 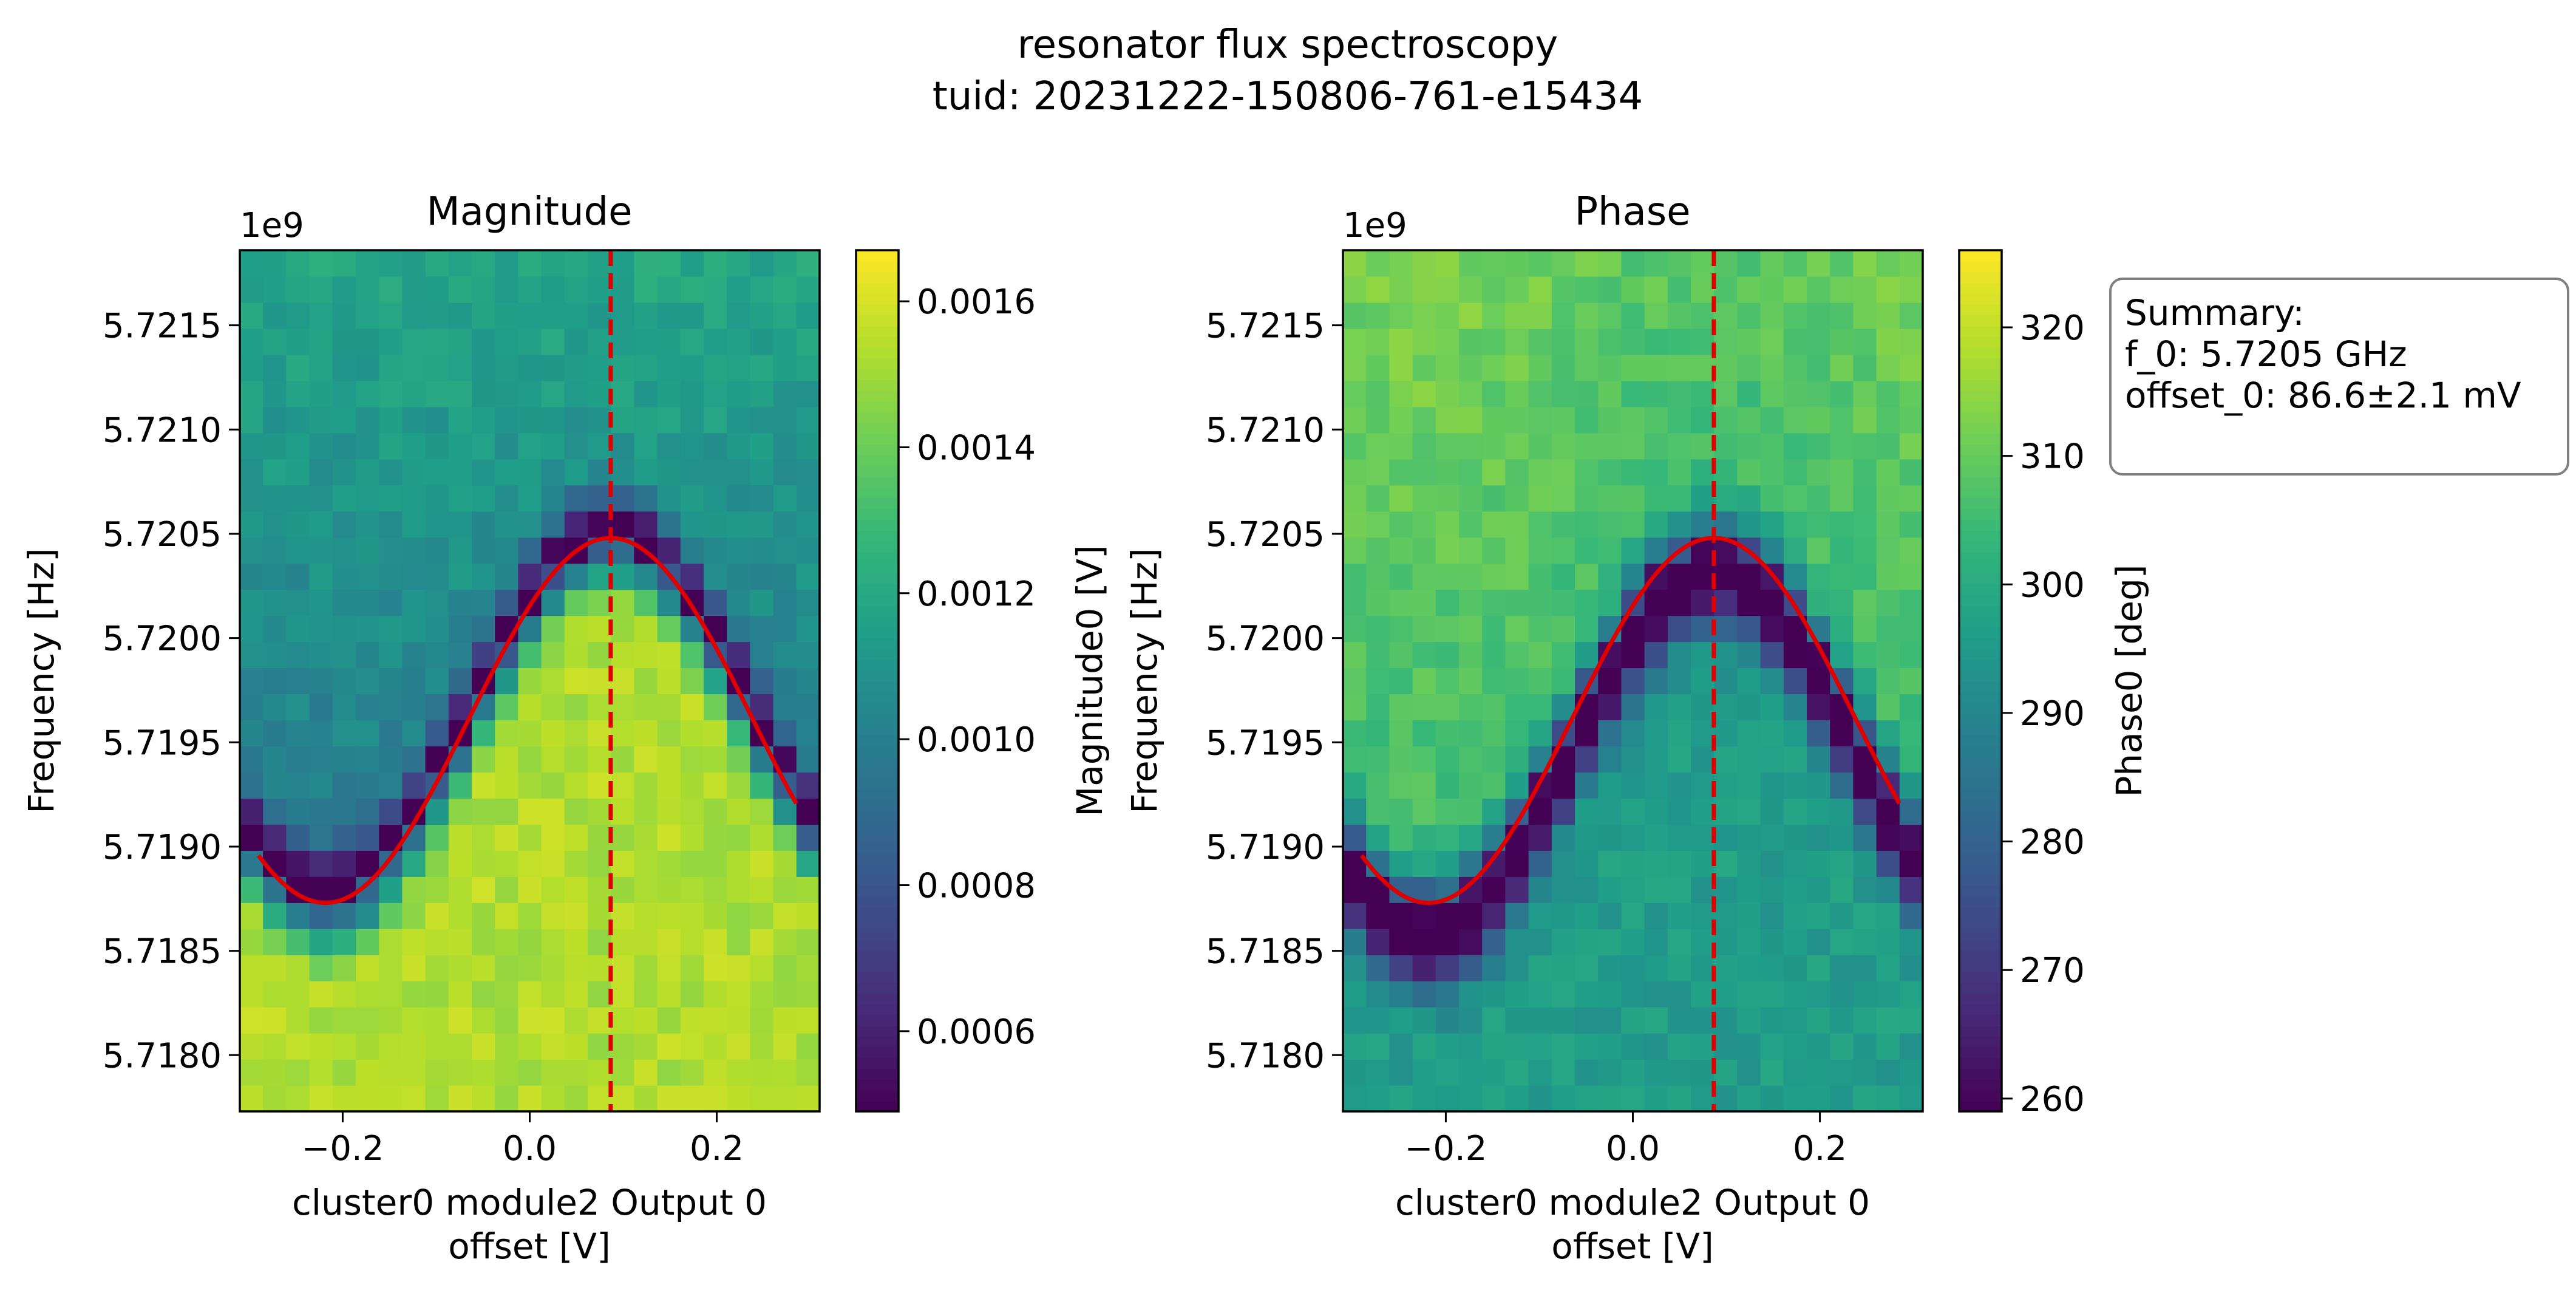 I want to click on magnitude-colorbar, so click(x=877, y=681).